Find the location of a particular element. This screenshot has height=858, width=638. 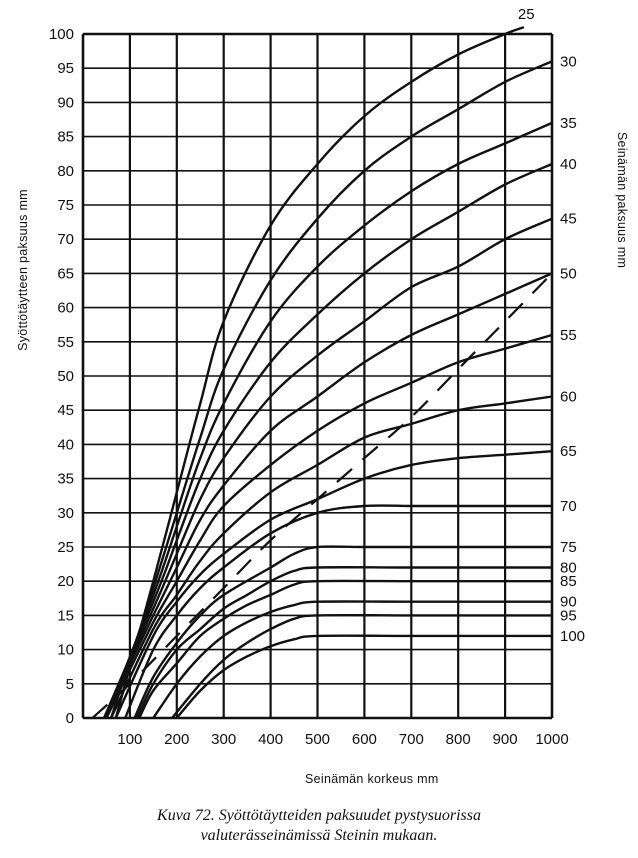

series-label: 40 is located at coordinates (568, 164).